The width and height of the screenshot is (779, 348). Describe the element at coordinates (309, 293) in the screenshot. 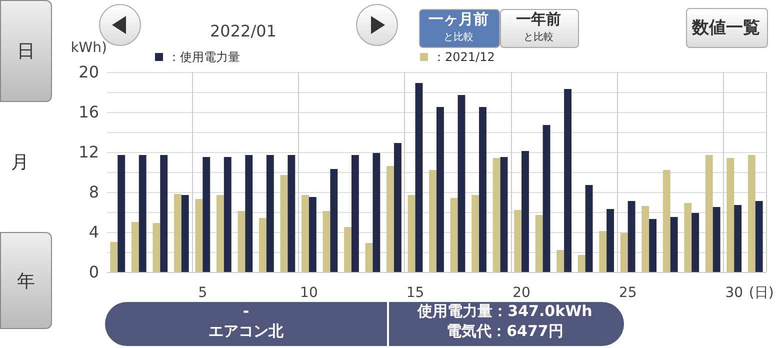

I see `x-tick-label: 10` at that location.